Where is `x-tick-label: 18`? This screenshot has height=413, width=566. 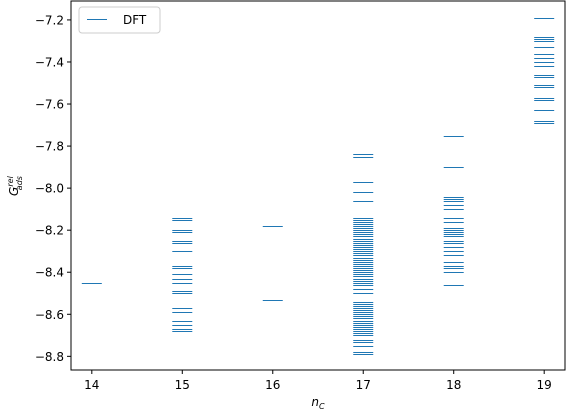
x-tick-label: 18 is located at coordinates (453, 385).